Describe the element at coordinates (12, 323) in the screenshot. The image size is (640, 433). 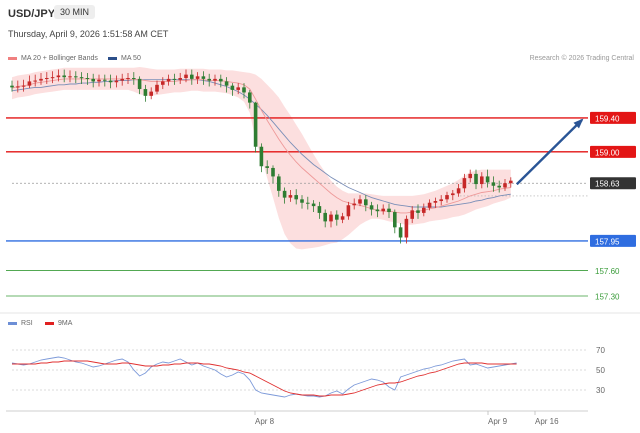
I see `rsi-legend-swatch-rsi` at that location.